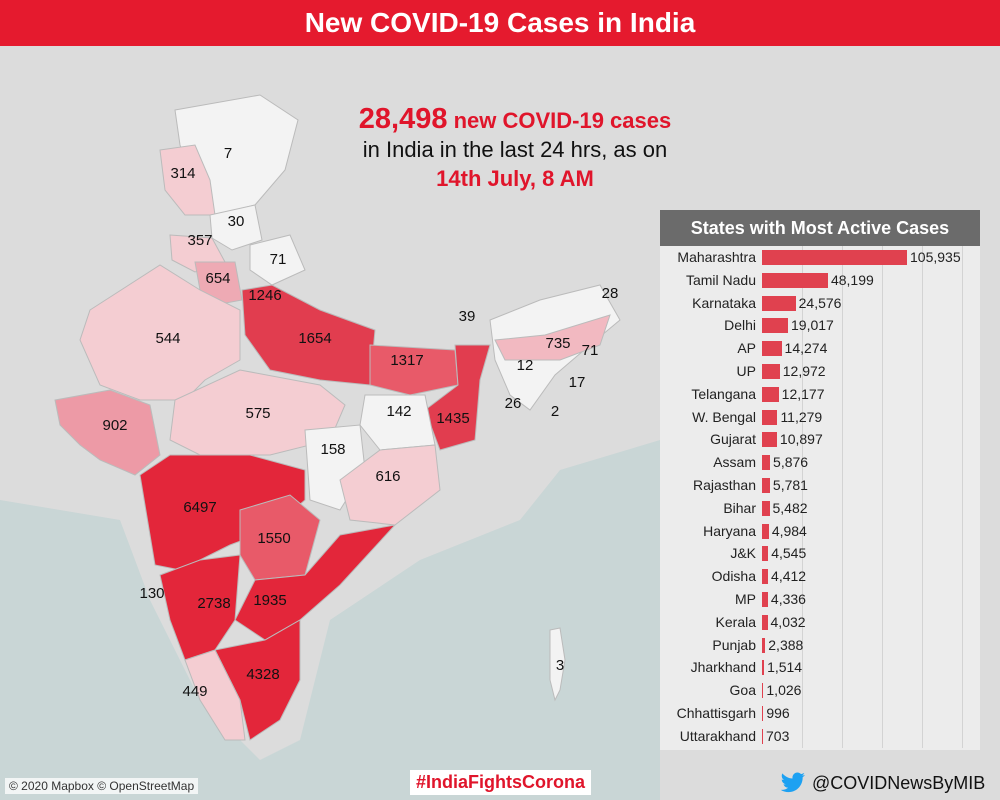  I want to click on region-andaman, so click(557, 664).